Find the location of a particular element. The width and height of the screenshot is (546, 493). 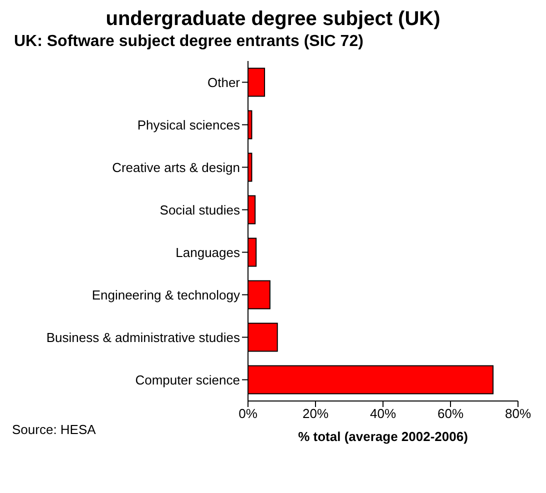

chart-subtitle: UK: Software subject degree entrants (SIC 72) is located at coordinates (189, 42).